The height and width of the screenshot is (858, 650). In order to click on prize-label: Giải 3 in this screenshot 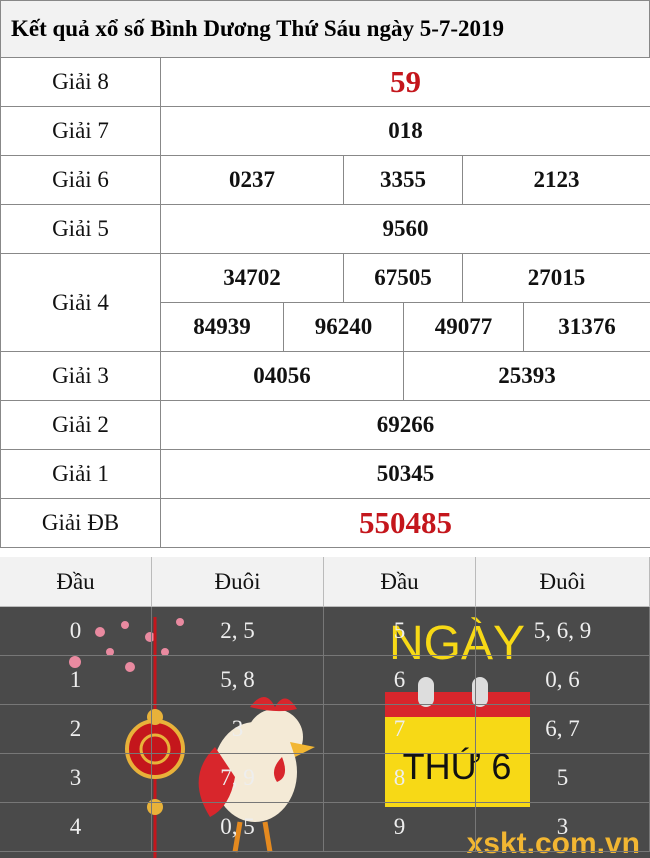, I will do `click(80, 376)`.